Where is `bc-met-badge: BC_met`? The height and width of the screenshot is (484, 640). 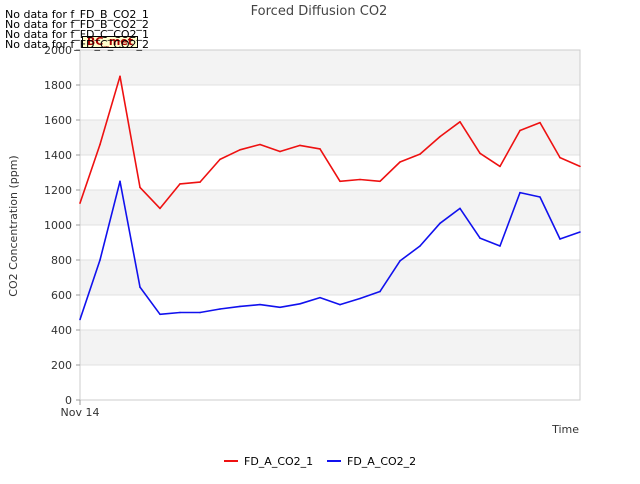
bc-met-badge: BC_met is located at coordinates (110, 42).